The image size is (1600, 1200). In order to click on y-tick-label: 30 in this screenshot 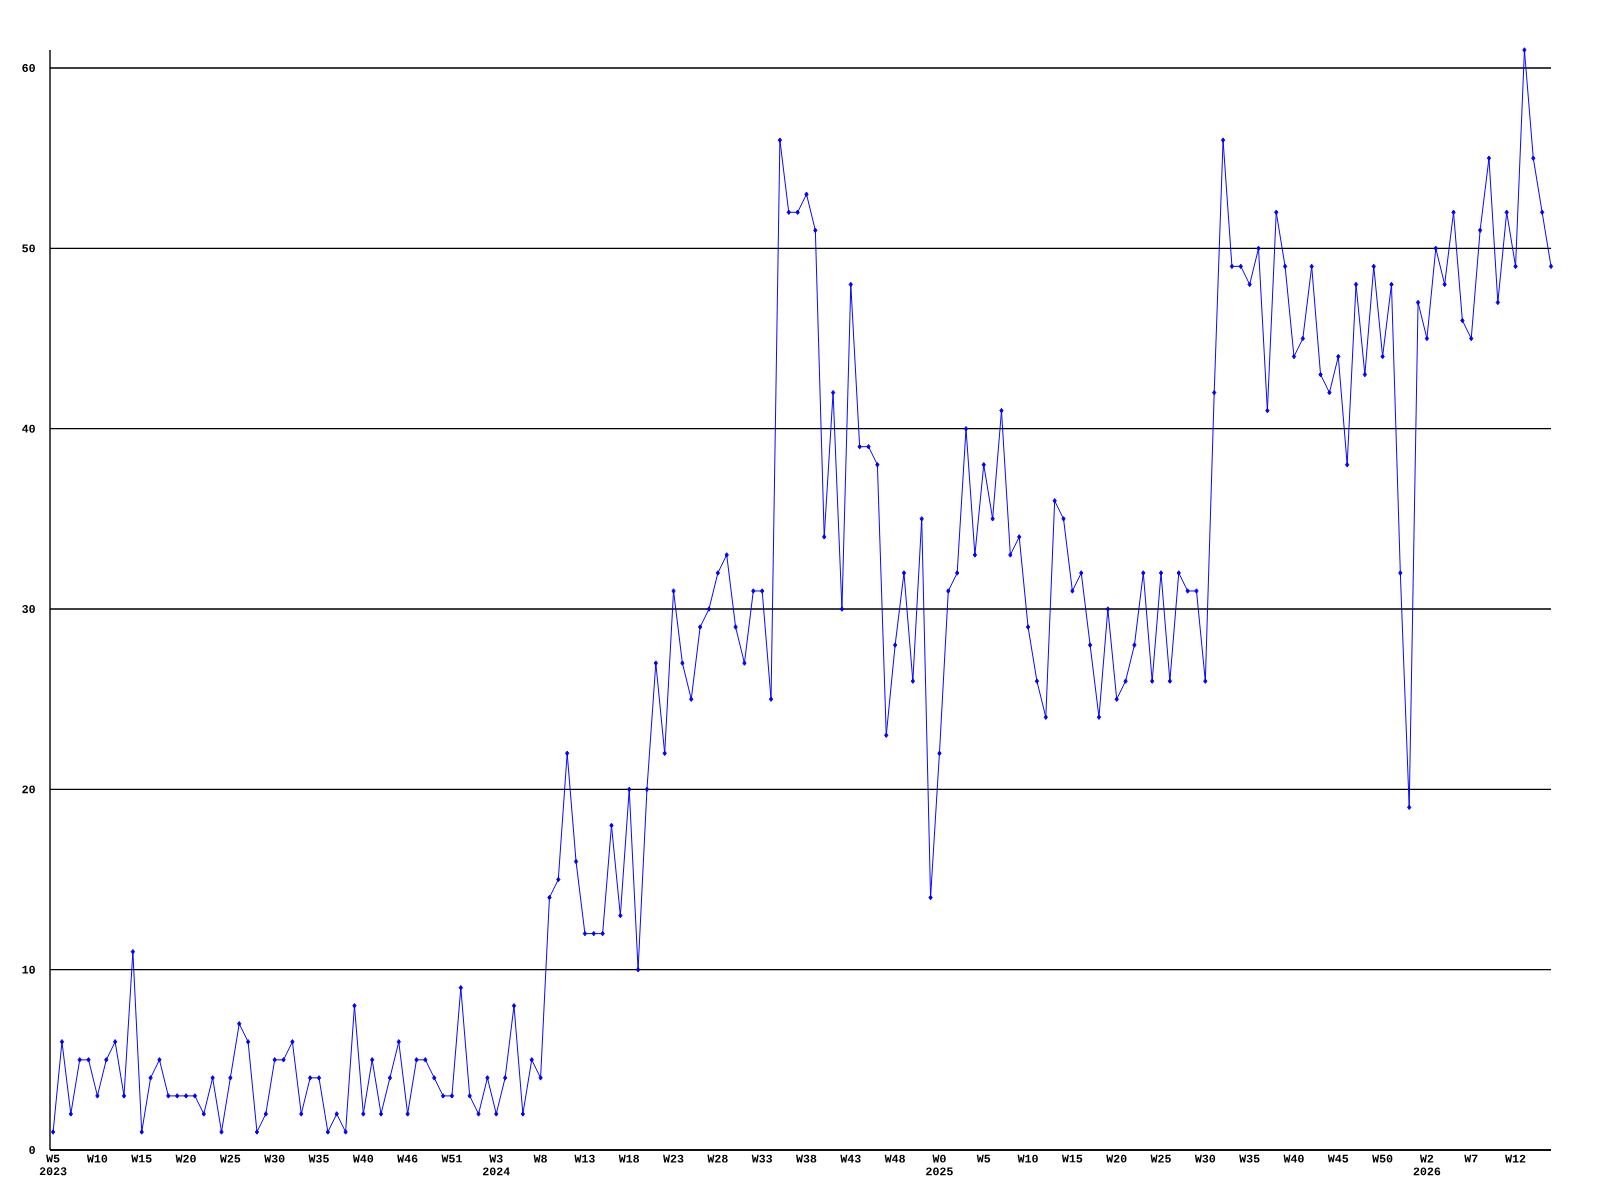, I will do `click(28, 609)`.